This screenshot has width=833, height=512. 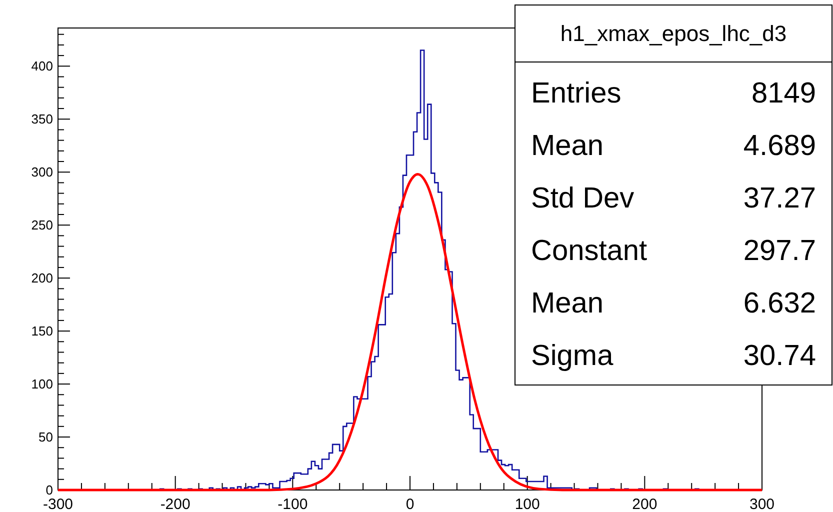 What do you see at coordinates (49, 490) in the screenshot?
I see `y-tick-label: 0` at bounding box center [49, 490].